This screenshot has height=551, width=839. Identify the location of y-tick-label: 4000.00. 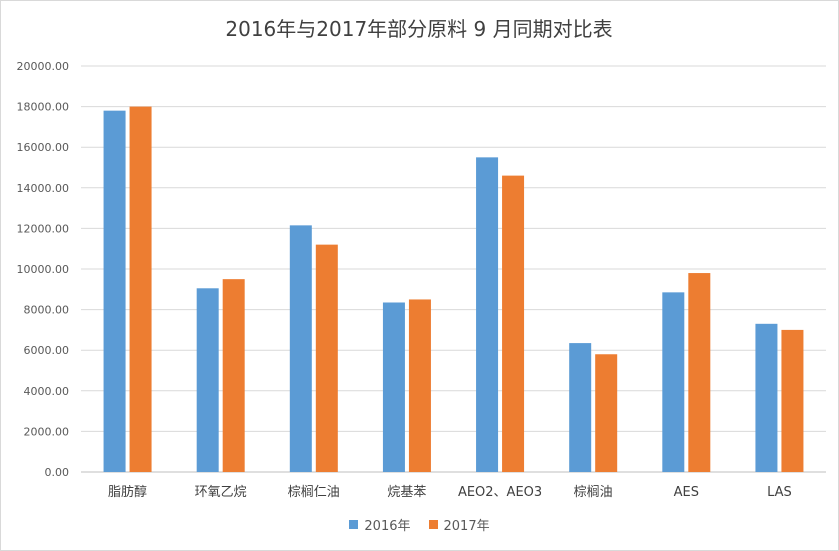
(47, 391).